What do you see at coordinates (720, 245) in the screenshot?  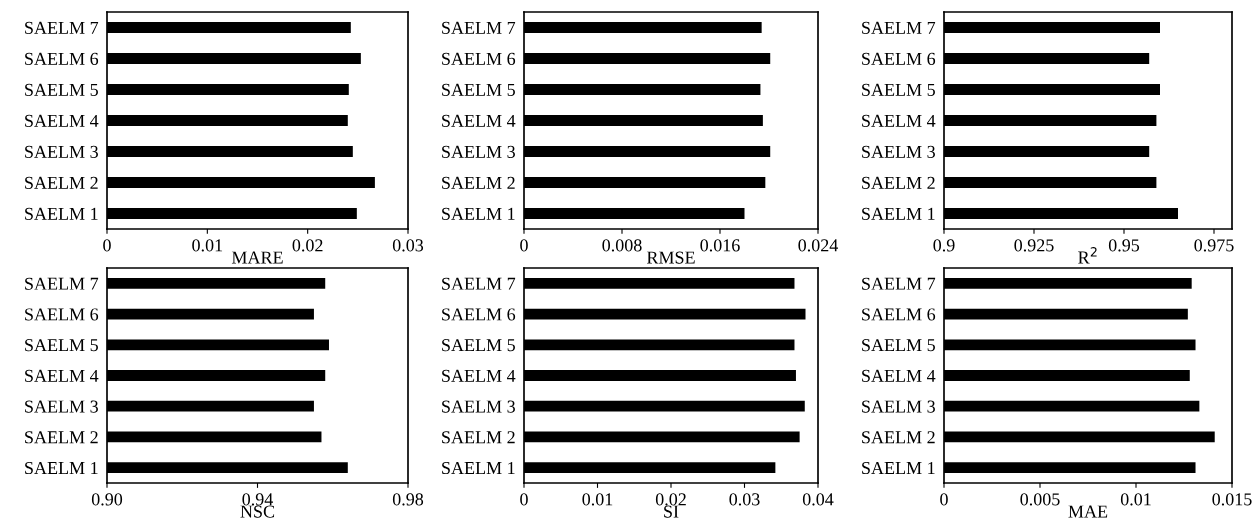 I see `x-tick-label: 0.016` at bounding box center [720, 245].